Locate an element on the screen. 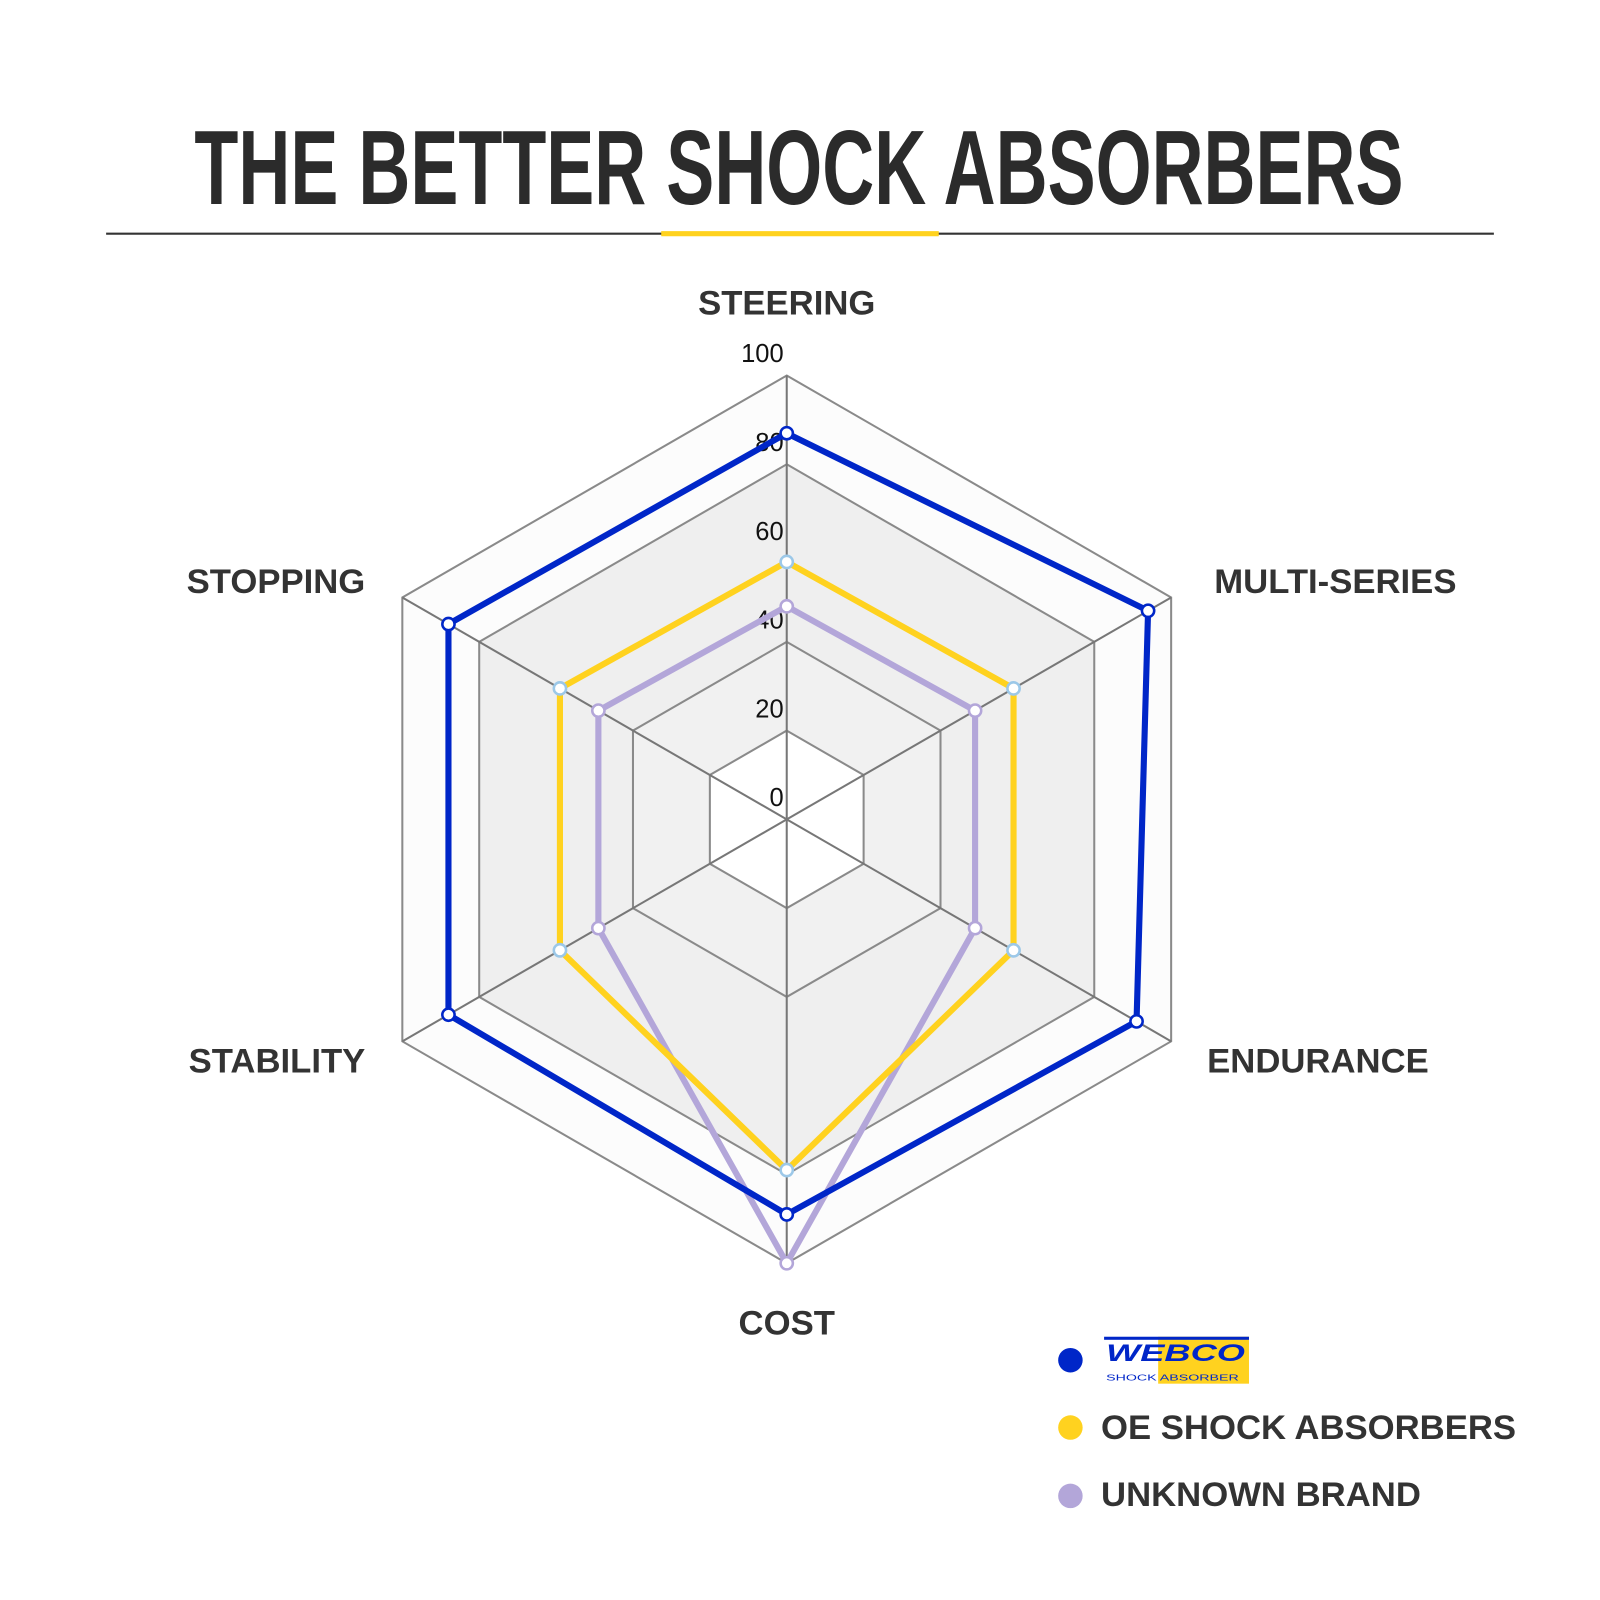 This screenshot has height=1600, width=1600. legend-marker-webco is located at coordinates (1070, 1360).